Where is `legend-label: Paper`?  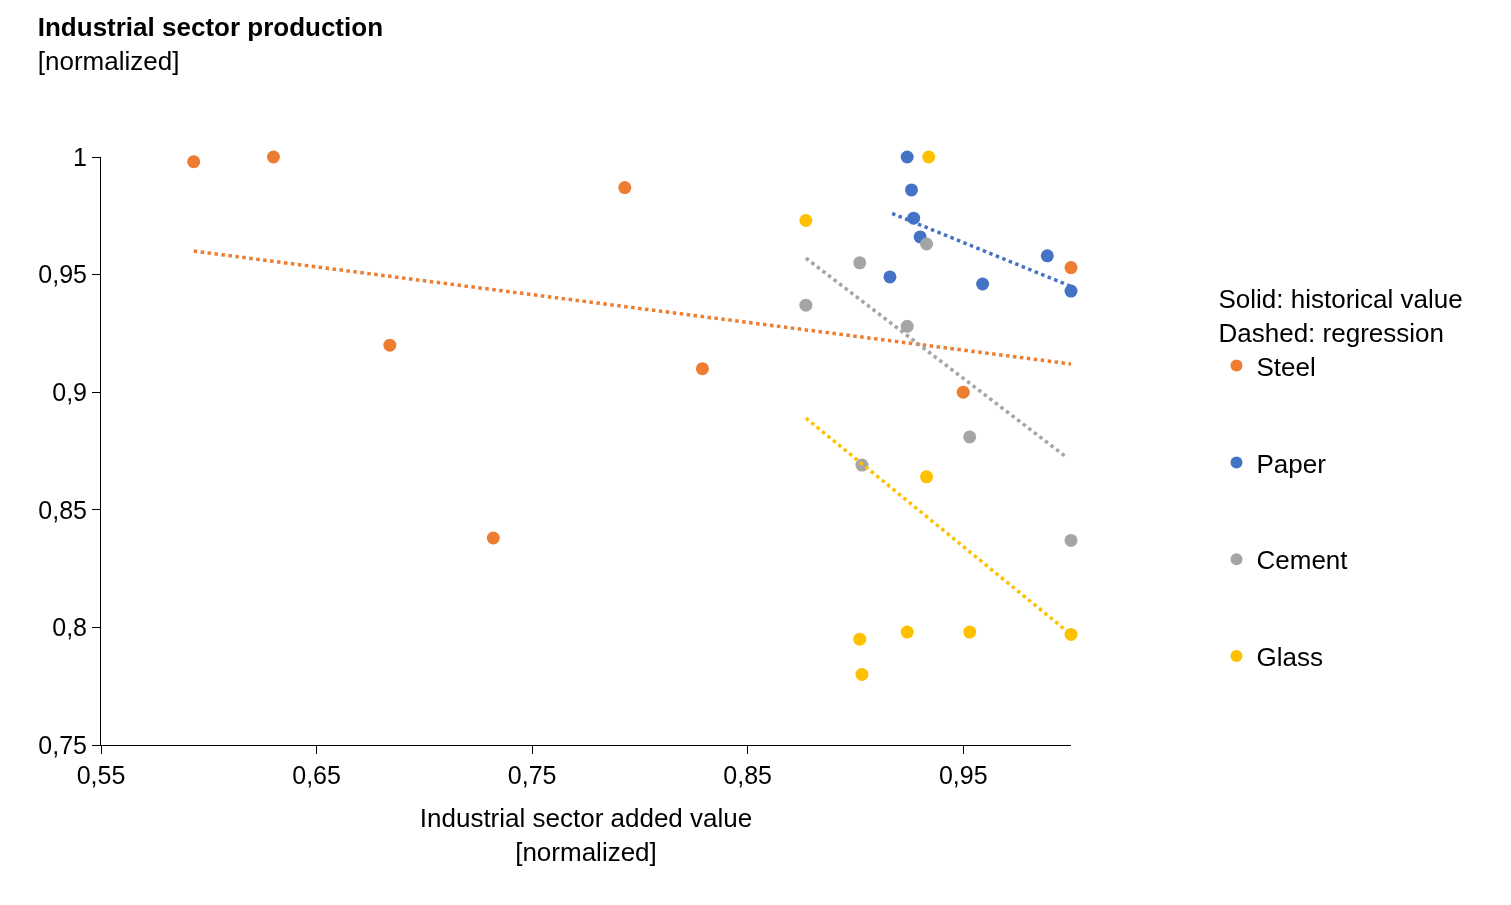 legend-label: Paper is located at coordinates (1291, 463).